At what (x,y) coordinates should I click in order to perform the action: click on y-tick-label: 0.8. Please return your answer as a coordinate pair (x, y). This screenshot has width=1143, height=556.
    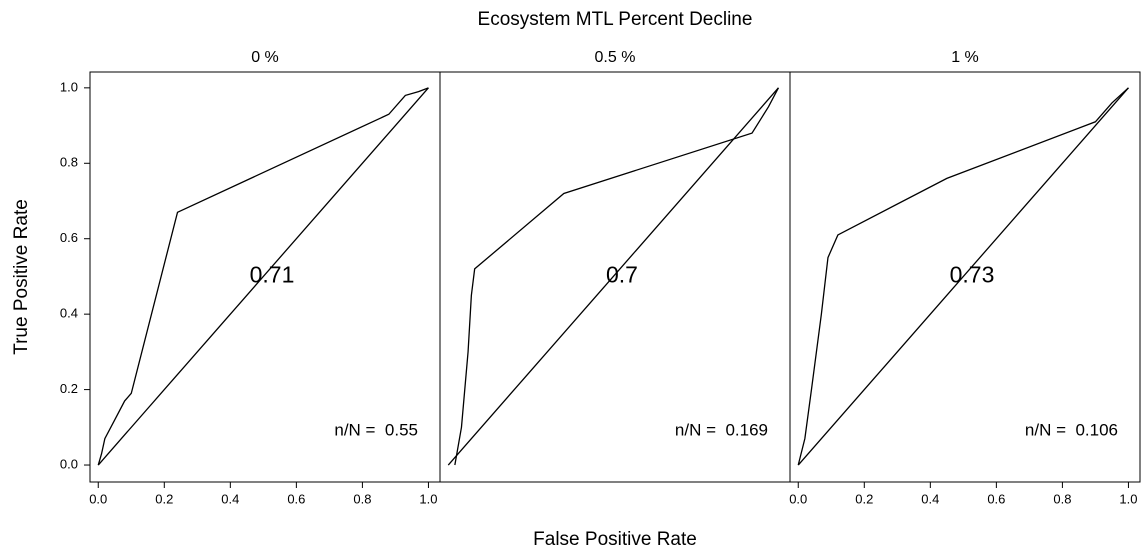
    Looking at the image, I should click on (69, 162).